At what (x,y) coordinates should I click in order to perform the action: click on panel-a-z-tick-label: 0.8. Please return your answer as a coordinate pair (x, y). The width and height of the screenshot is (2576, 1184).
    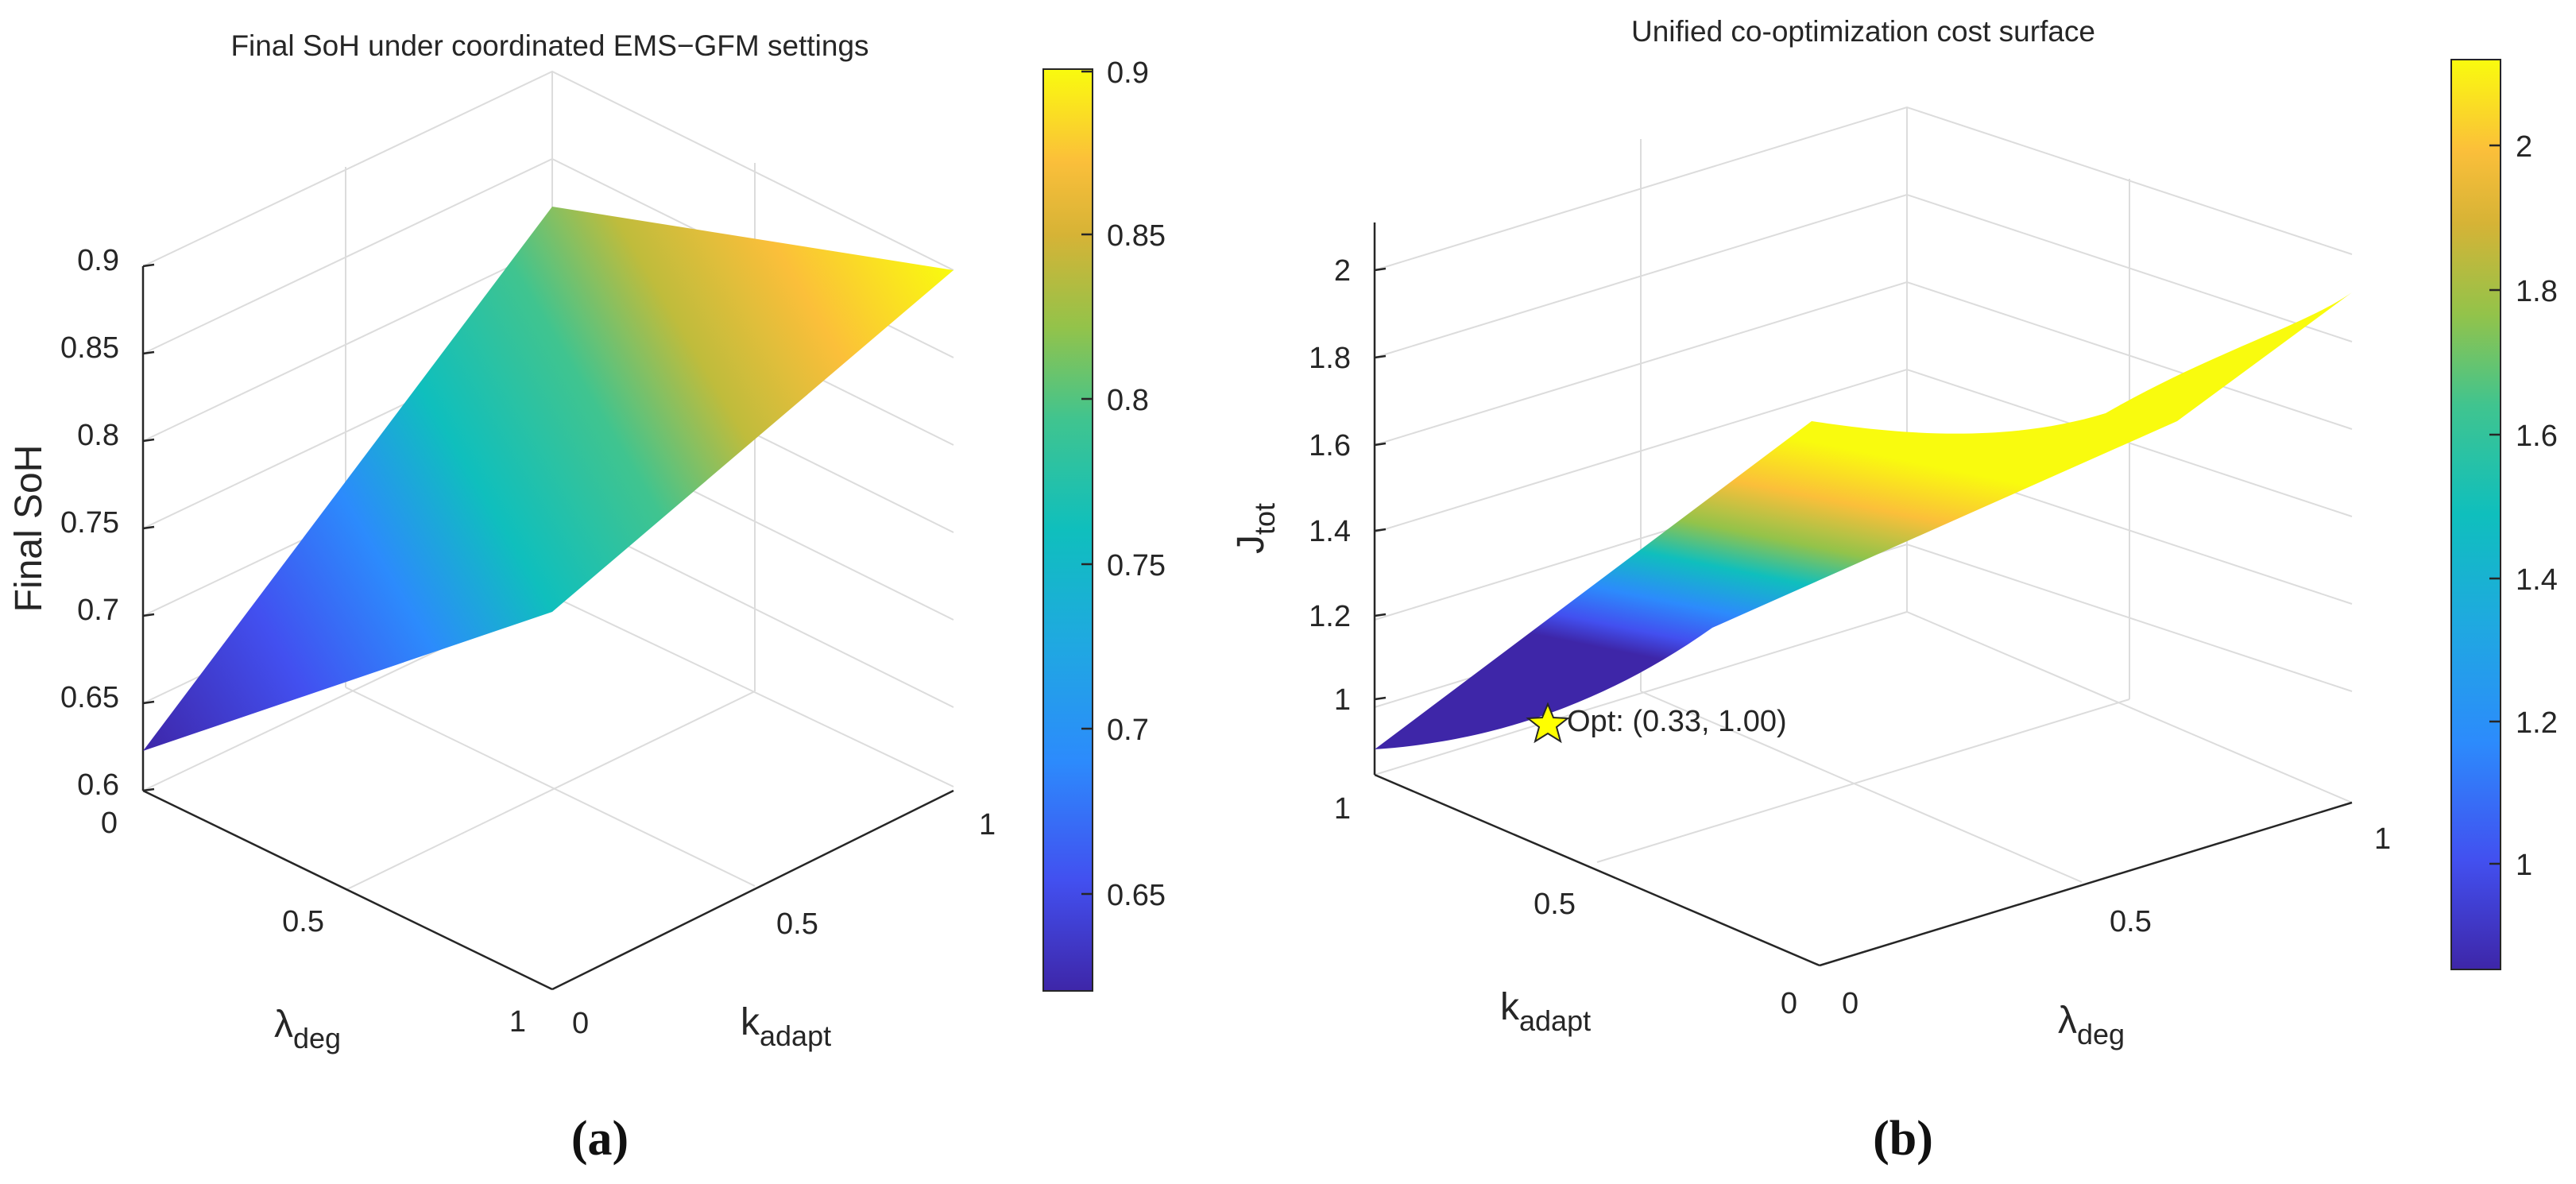
    Looking at the image, I should click on (98, 436).